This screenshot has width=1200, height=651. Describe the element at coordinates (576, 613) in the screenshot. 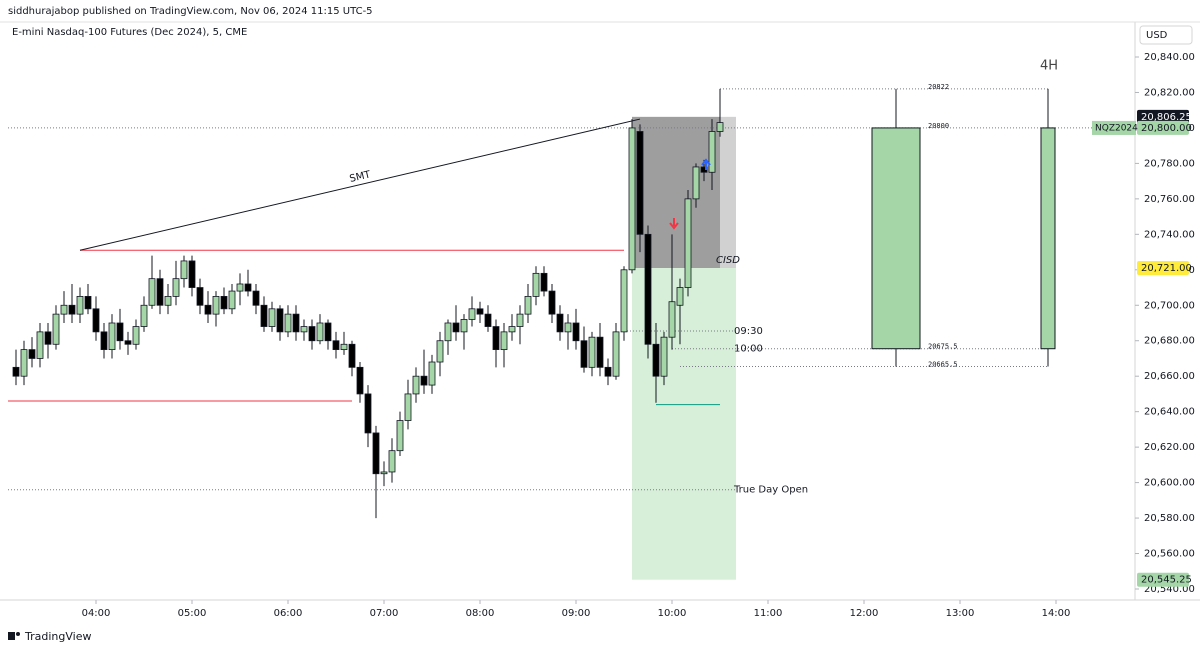

I see `x-tick-label: 09:00` at that location.